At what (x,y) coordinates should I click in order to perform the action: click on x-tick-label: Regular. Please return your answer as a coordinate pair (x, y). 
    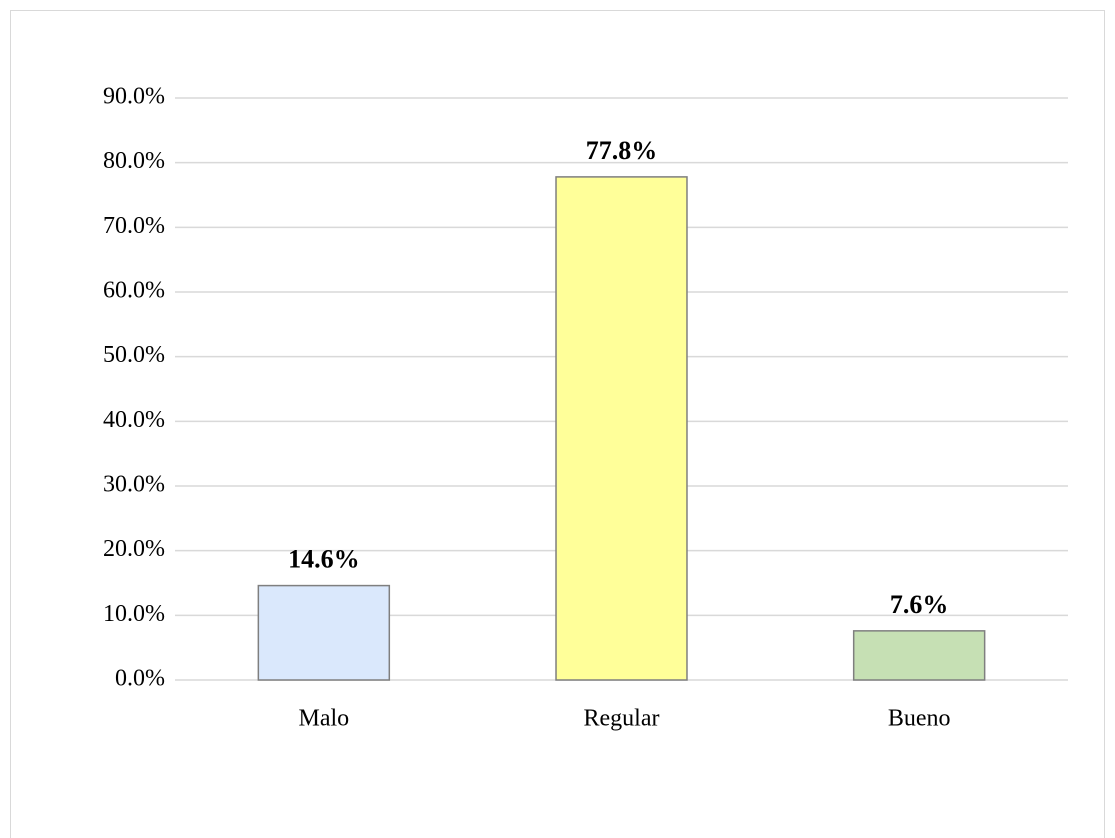
    Looking at the image, I should click on (622, 719).